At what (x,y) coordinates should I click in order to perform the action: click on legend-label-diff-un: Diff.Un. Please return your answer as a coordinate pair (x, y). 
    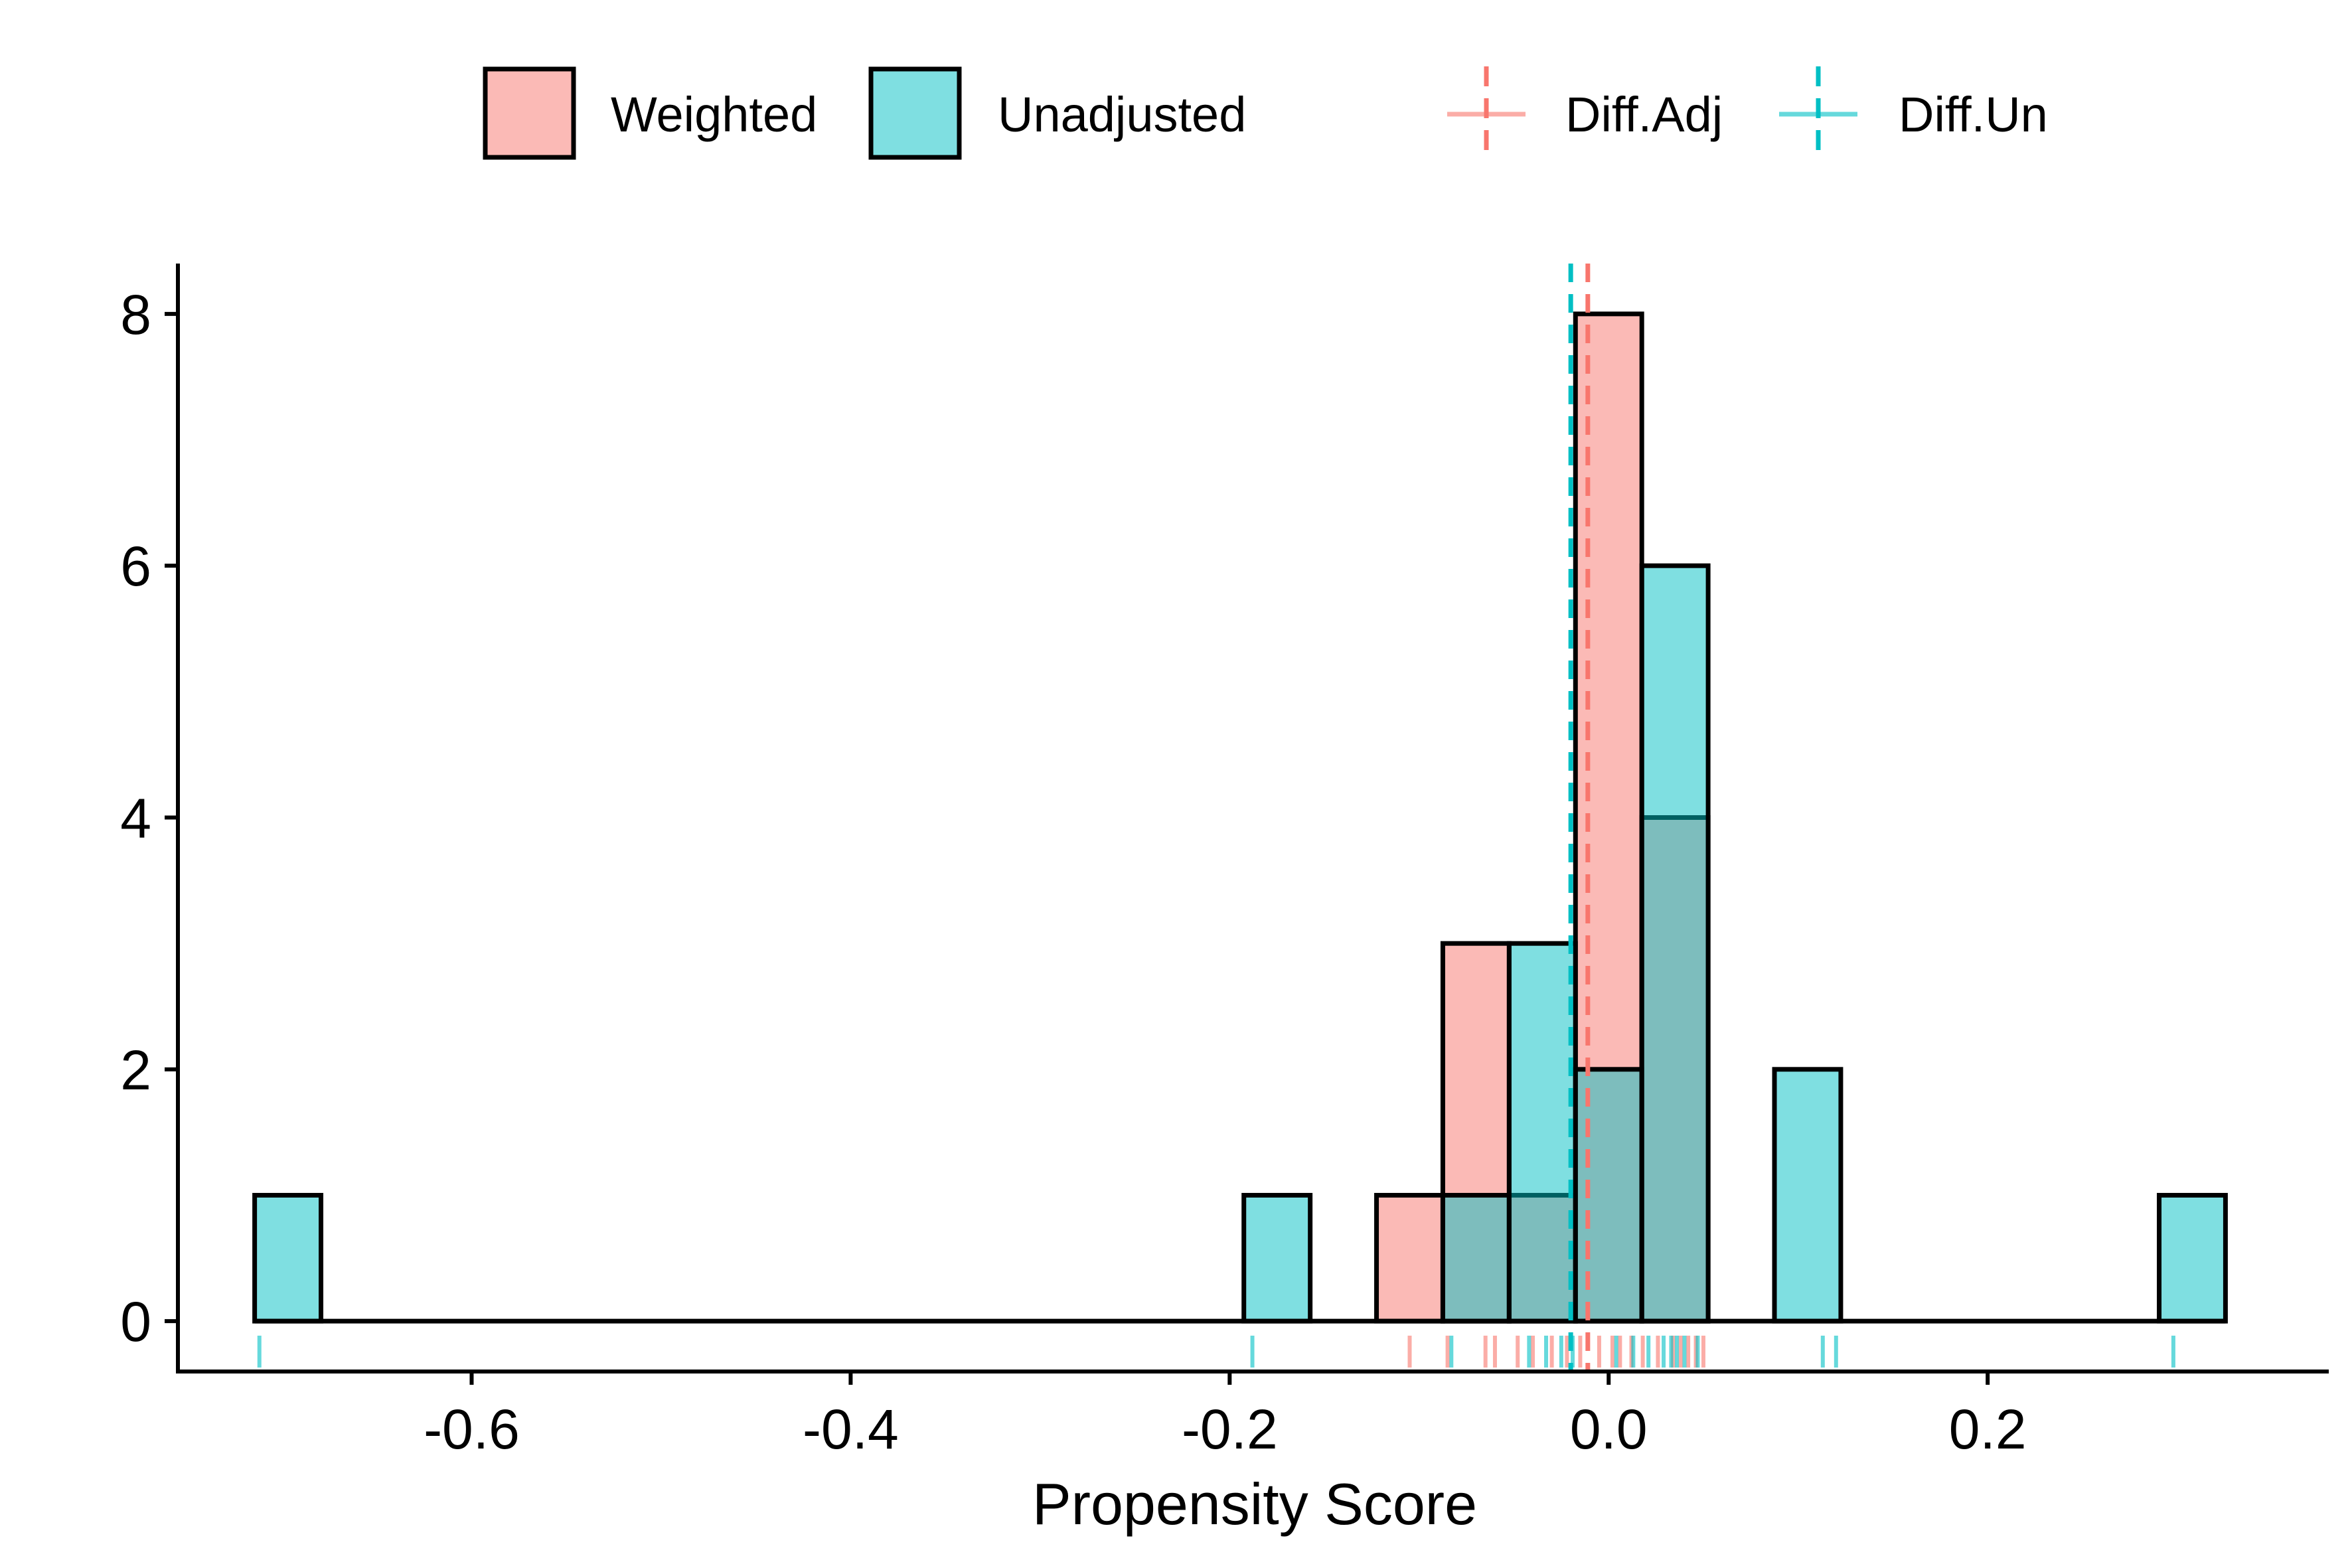
    Looking at the image, I should click on (1974, 115).